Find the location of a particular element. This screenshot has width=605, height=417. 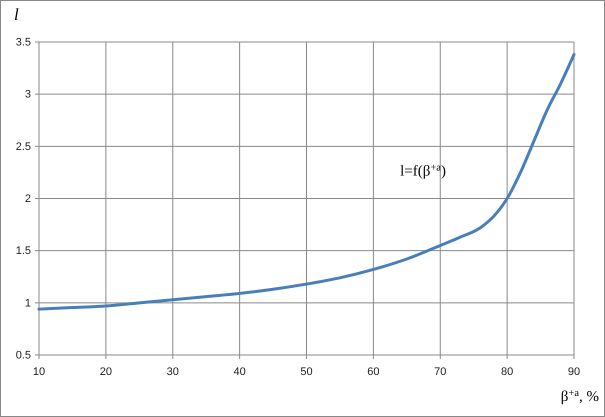

y-tick-label: 3 is located at coordinates (27, 94).